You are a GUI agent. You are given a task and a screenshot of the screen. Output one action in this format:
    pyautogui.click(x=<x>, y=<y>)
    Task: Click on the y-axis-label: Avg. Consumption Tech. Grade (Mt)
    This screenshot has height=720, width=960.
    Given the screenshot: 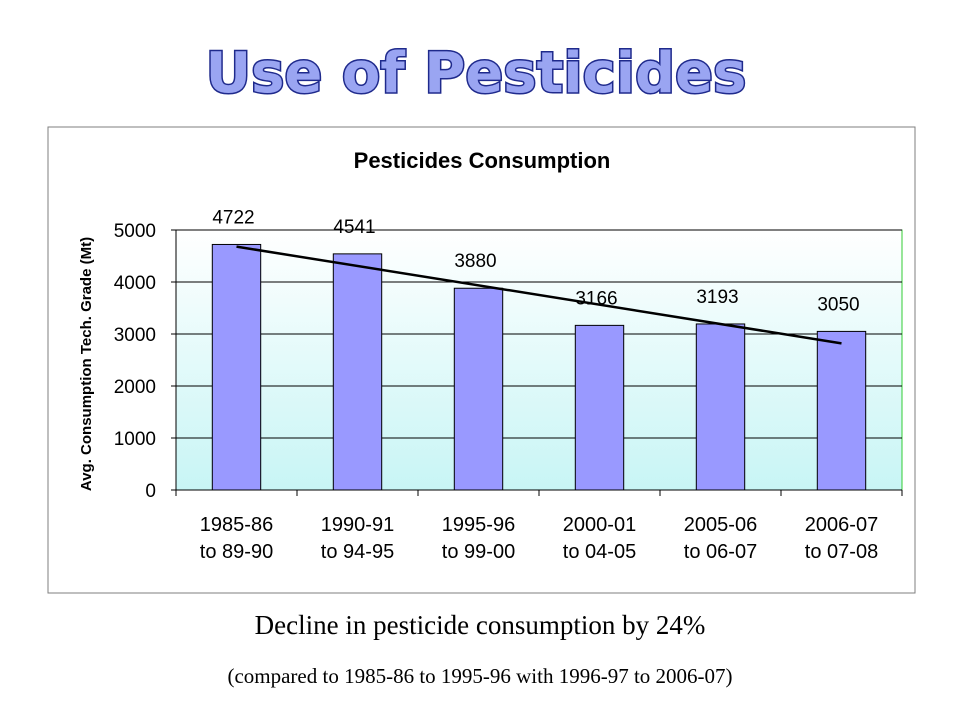 What is the action you would take?
    pyautogui.click(x=86, y=364)
    